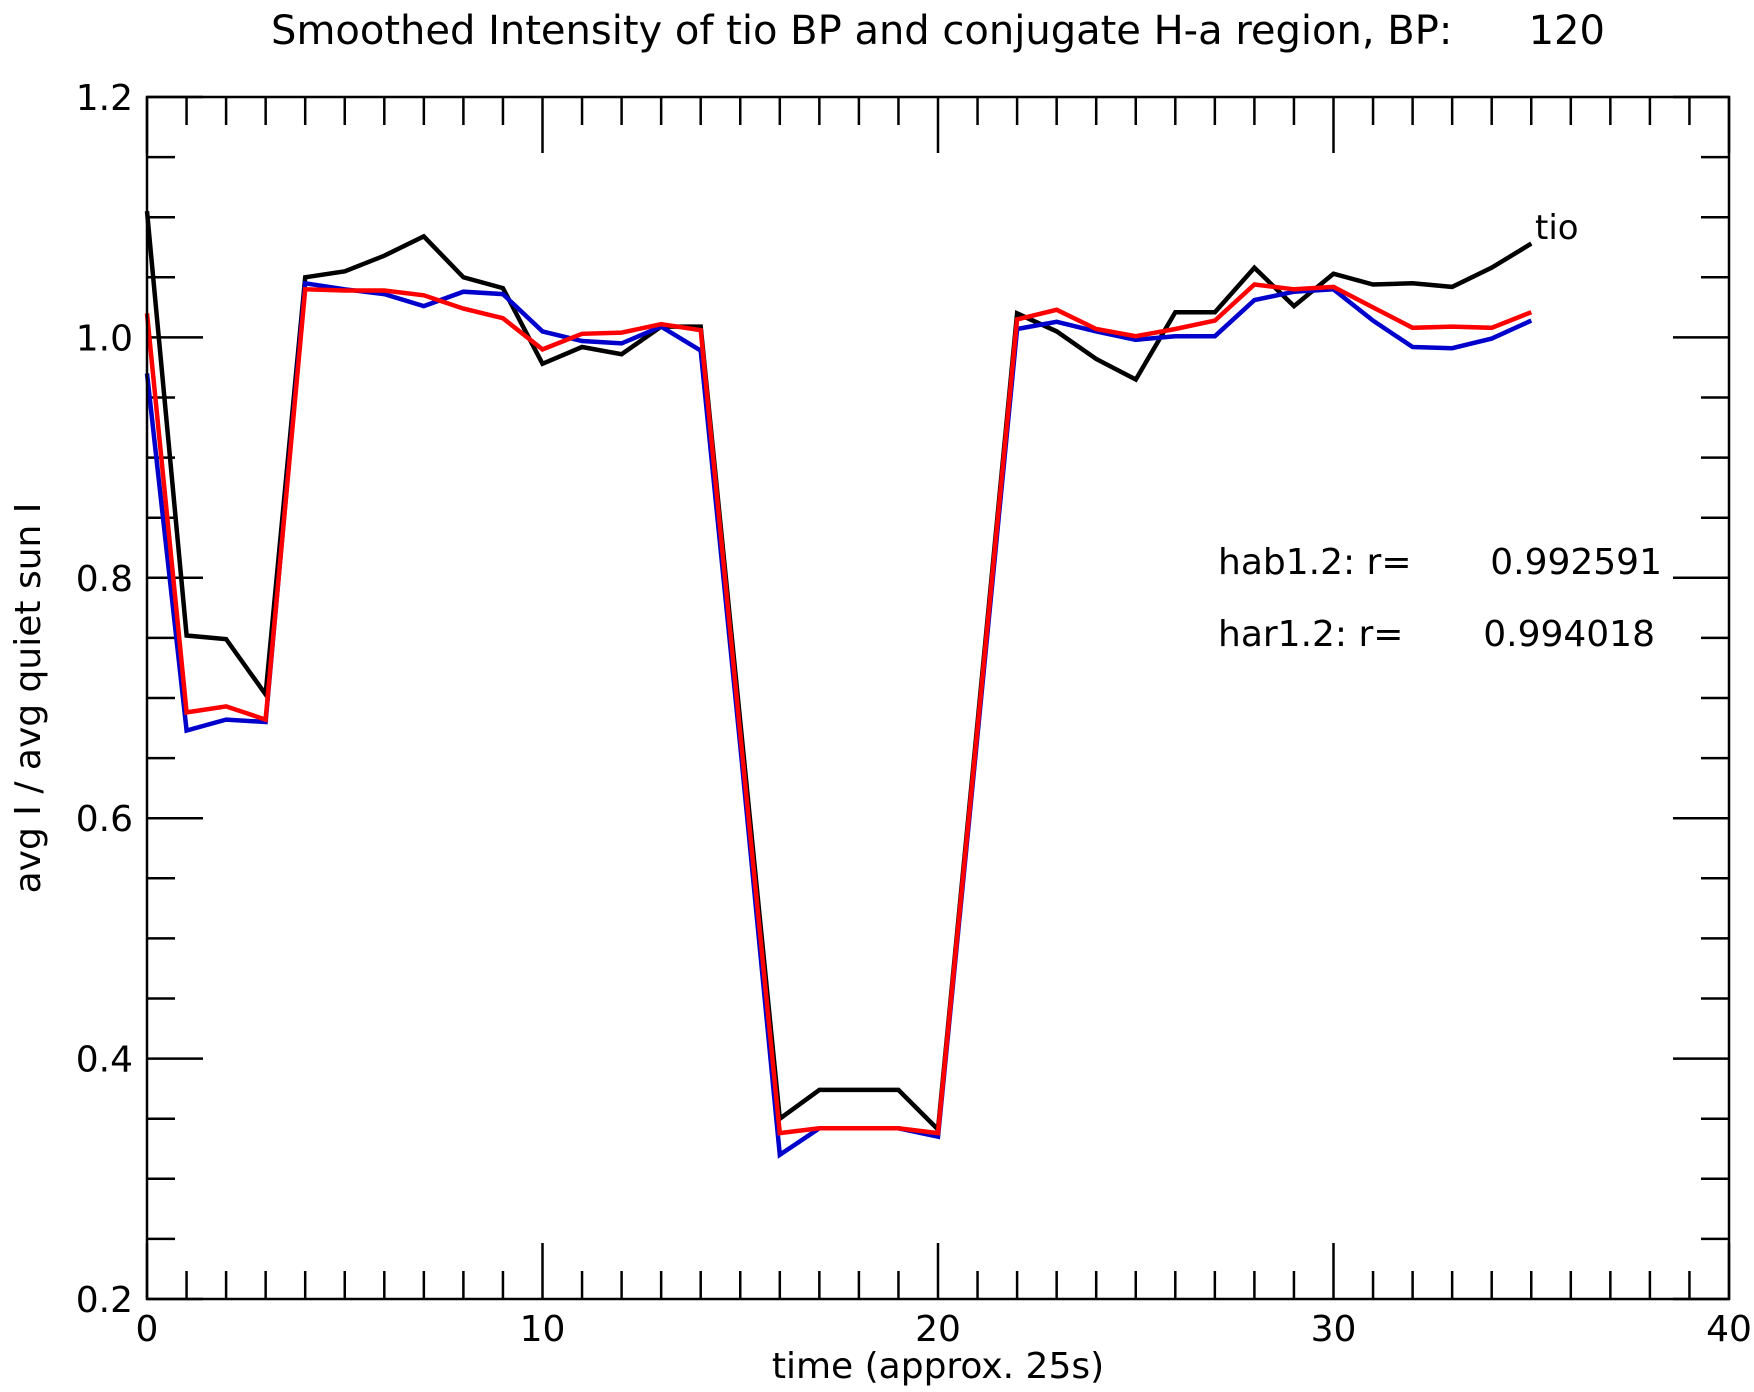 The height and width of the screenshot is (1392, 1754). I want to click on y-tick-label: 0.4, so click(104, 1060).